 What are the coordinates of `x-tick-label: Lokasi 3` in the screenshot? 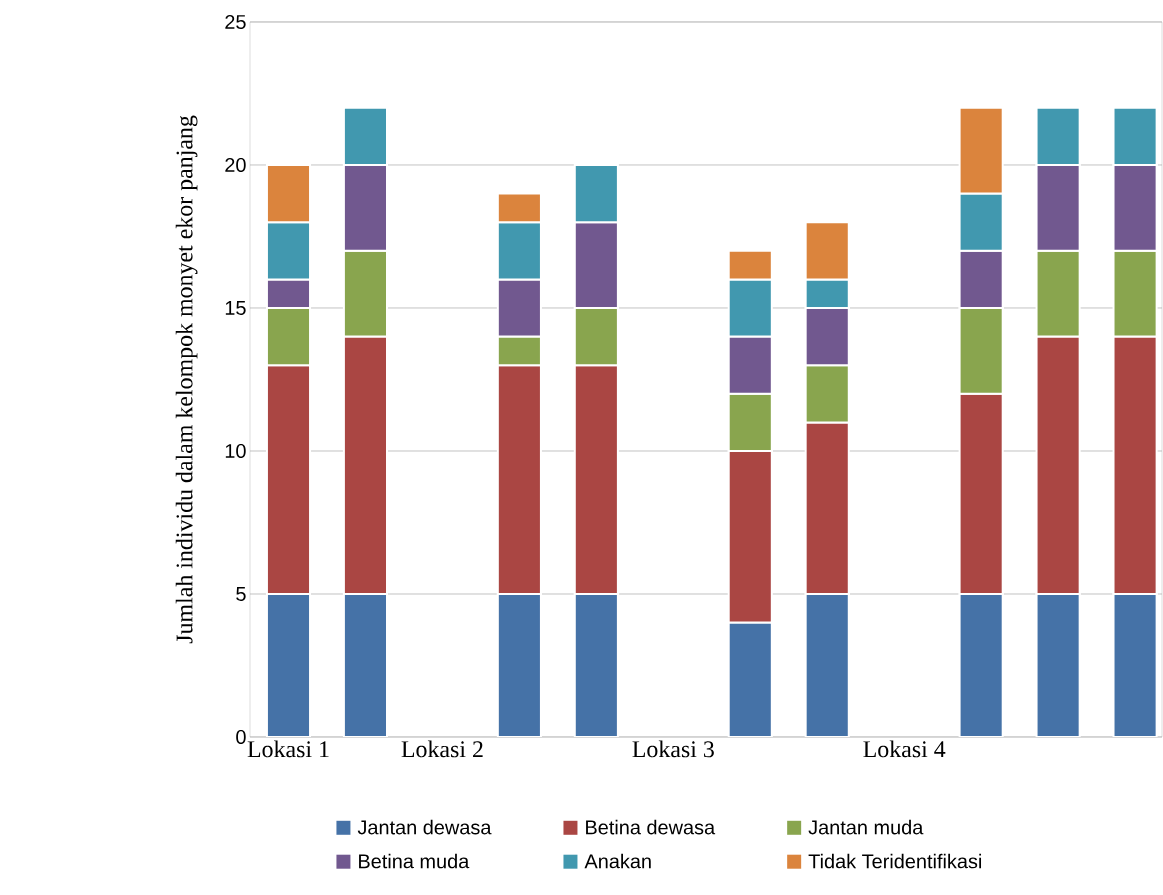 It's located at (673, 749).